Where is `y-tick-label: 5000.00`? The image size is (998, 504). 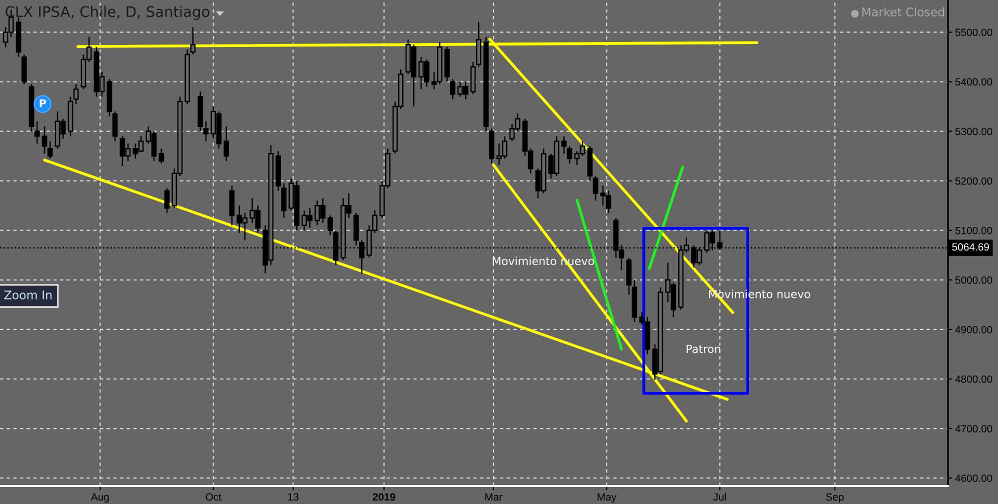 y-tick-label: 5000.00 is located at coordinates (973, 280).